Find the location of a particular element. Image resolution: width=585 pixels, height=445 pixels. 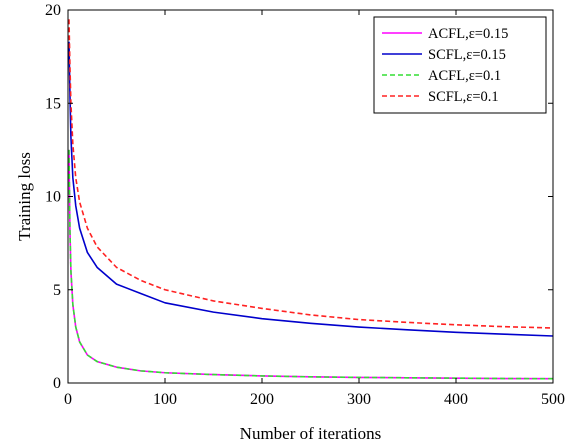

x-tick-label: 300 is located at coordinates (359, 399).